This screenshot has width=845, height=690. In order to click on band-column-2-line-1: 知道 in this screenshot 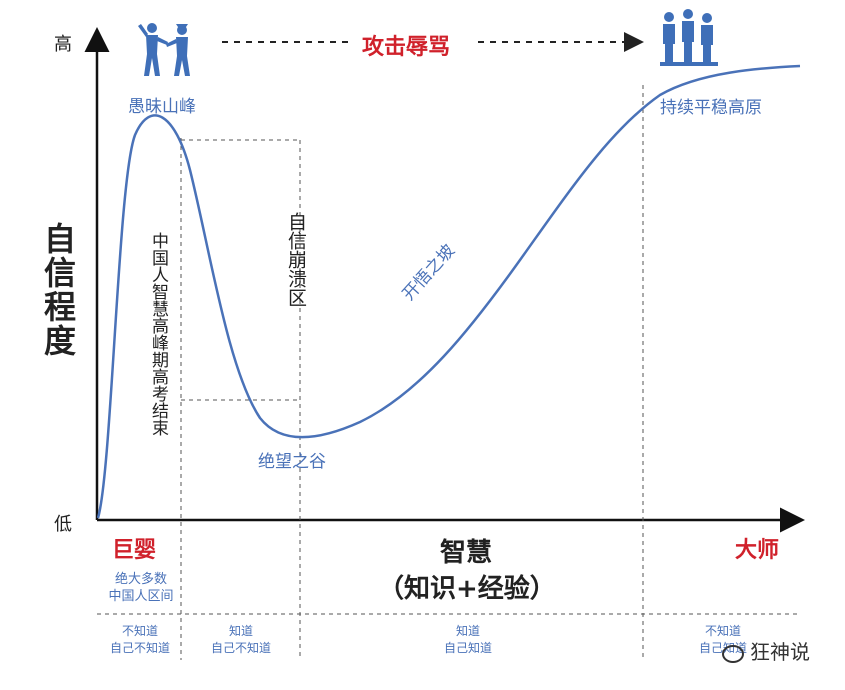, I will do `click(240, 631)`.